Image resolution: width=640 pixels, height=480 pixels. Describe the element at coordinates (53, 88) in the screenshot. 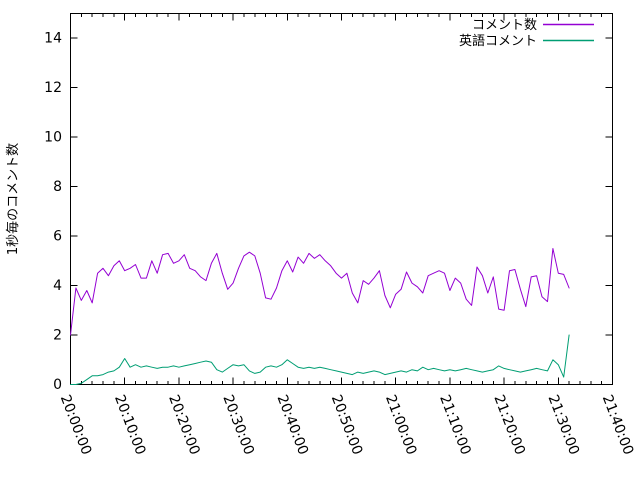

I see `y-tick-label: 12` at that location.